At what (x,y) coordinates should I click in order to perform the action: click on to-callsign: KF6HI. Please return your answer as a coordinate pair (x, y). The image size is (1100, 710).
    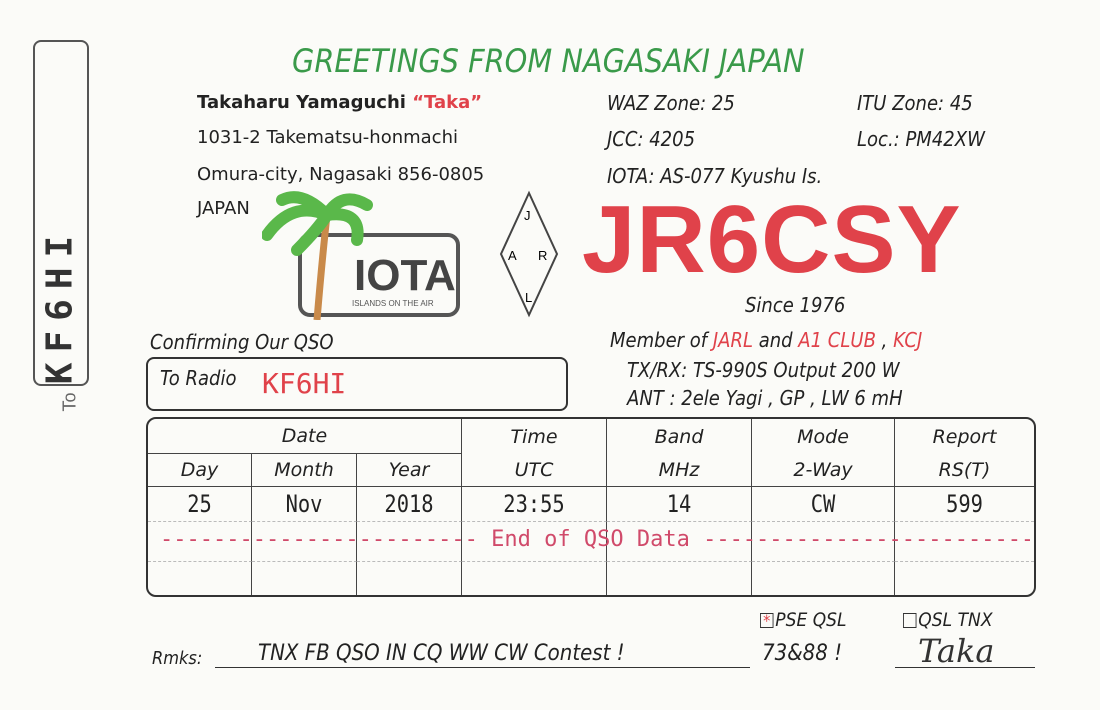
    Looking at the image, I should click on (60, 305).